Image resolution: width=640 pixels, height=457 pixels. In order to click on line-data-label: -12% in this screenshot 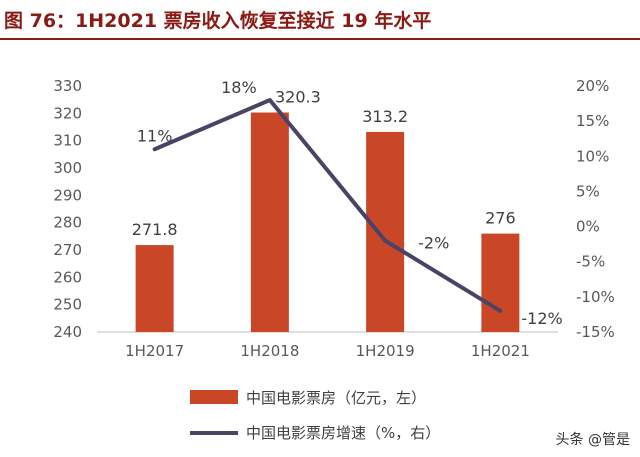, I will do `click(541, 318)`.